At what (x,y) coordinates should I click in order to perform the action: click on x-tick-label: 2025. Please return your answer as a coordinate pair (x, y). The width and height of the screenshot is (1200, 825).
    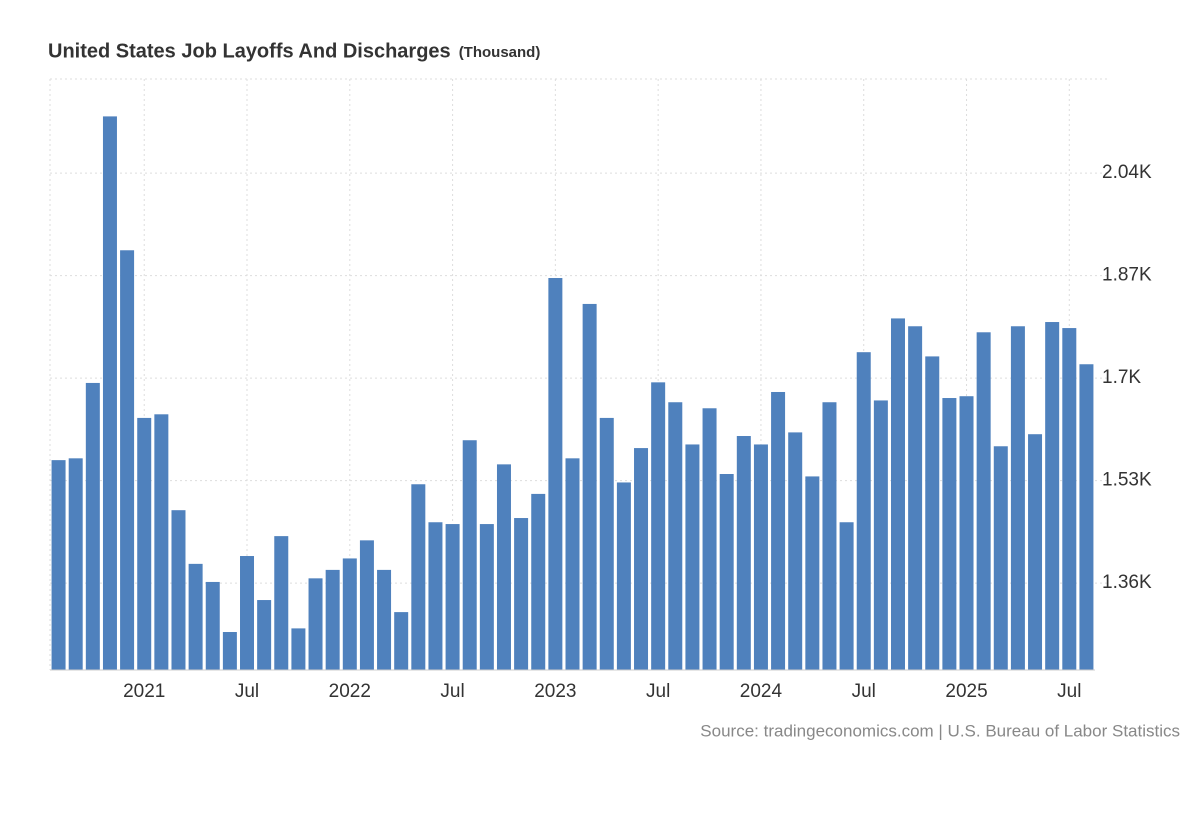
    Looking at the image, I should click on (966, 691).